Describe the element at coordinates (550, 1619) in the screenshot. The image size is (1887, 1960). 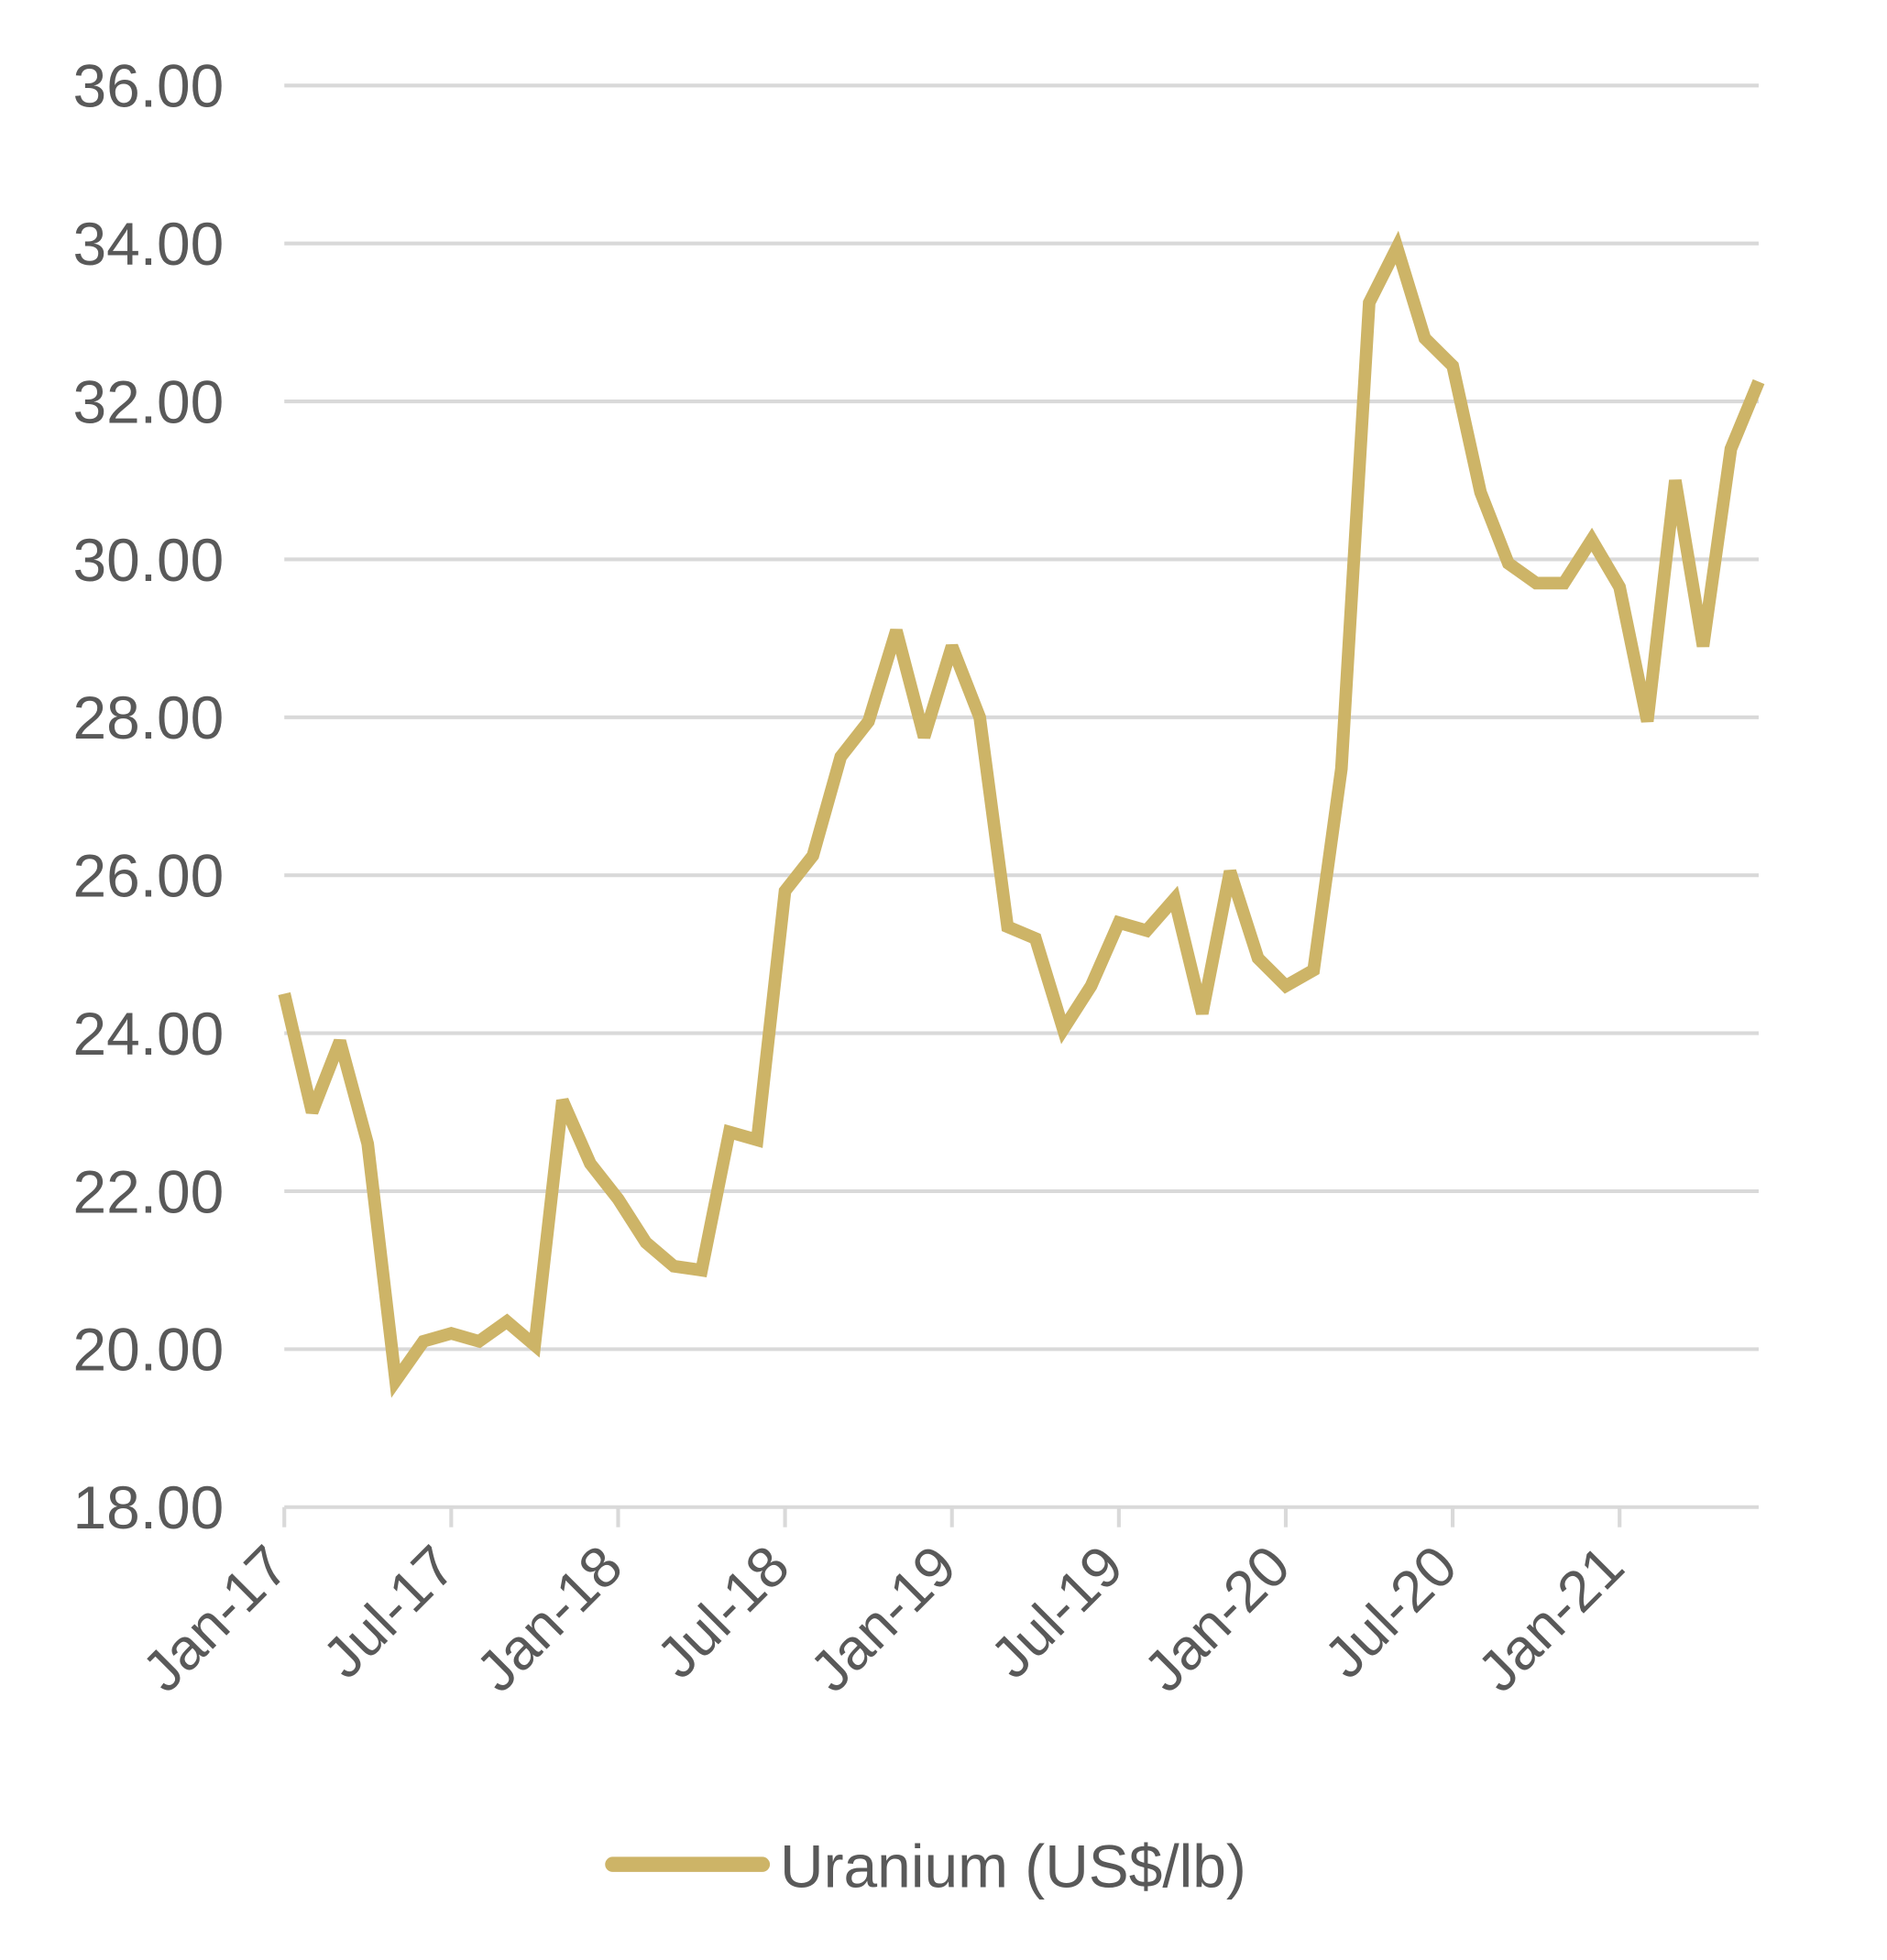
I see `x-tick-label: Jan-18` at that location.